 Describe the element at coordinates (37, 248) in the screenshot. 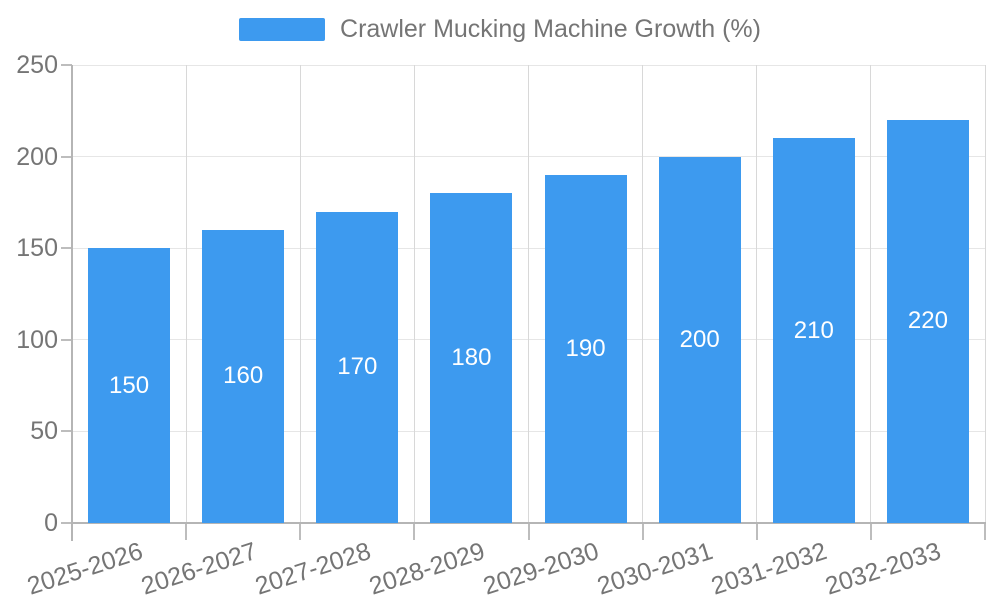

I see `y-tick-label: 150` at that location.